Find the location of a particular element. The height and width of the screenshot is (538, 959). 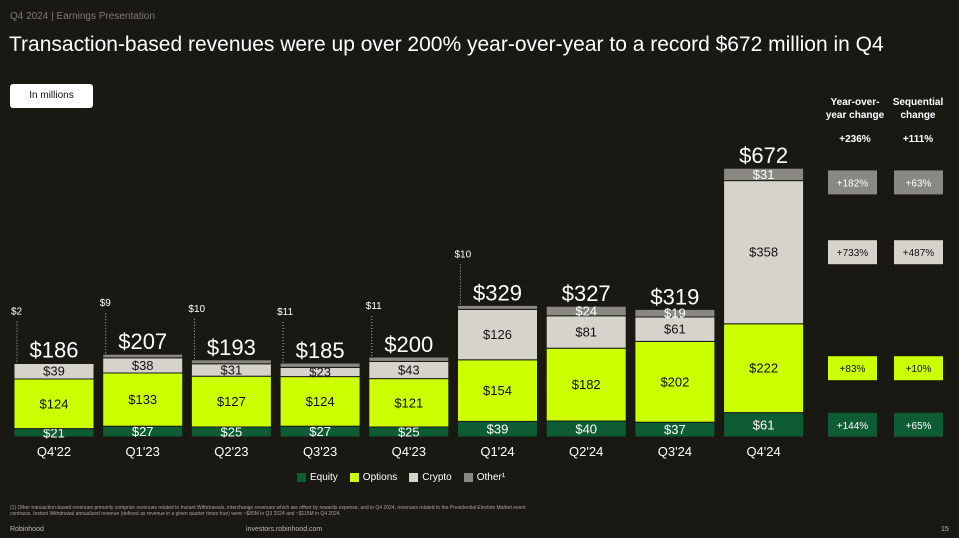

seq-value-equity: +65% is located at coordinates (919, 426).